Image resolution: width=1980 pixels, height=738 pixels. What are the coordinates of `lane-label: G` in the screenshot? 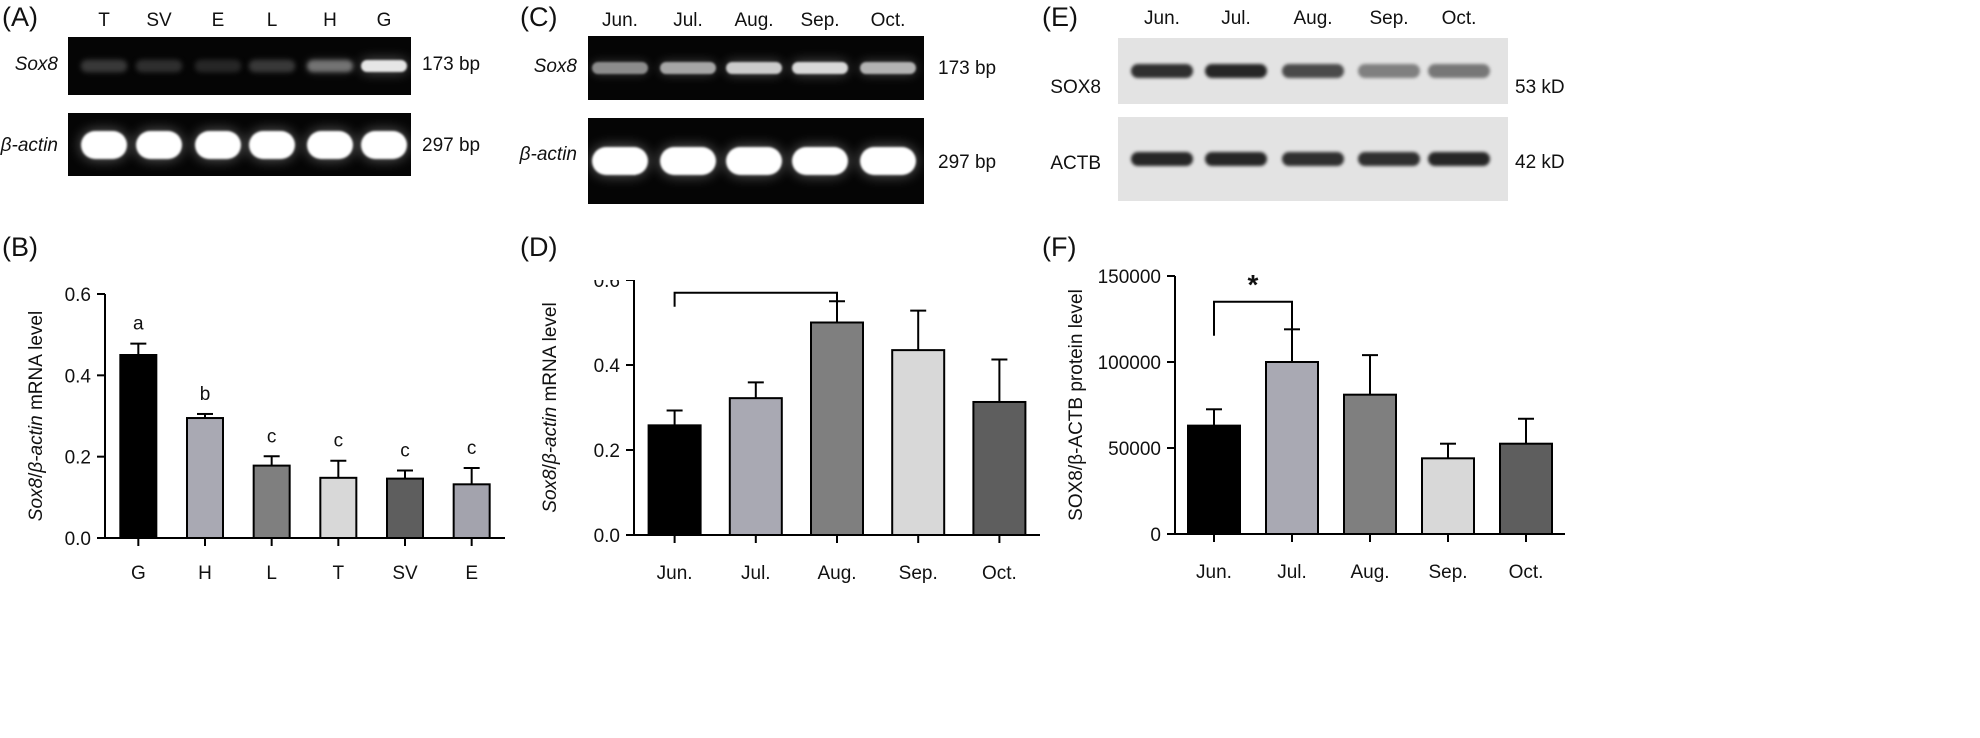 It's located at (384, 20).